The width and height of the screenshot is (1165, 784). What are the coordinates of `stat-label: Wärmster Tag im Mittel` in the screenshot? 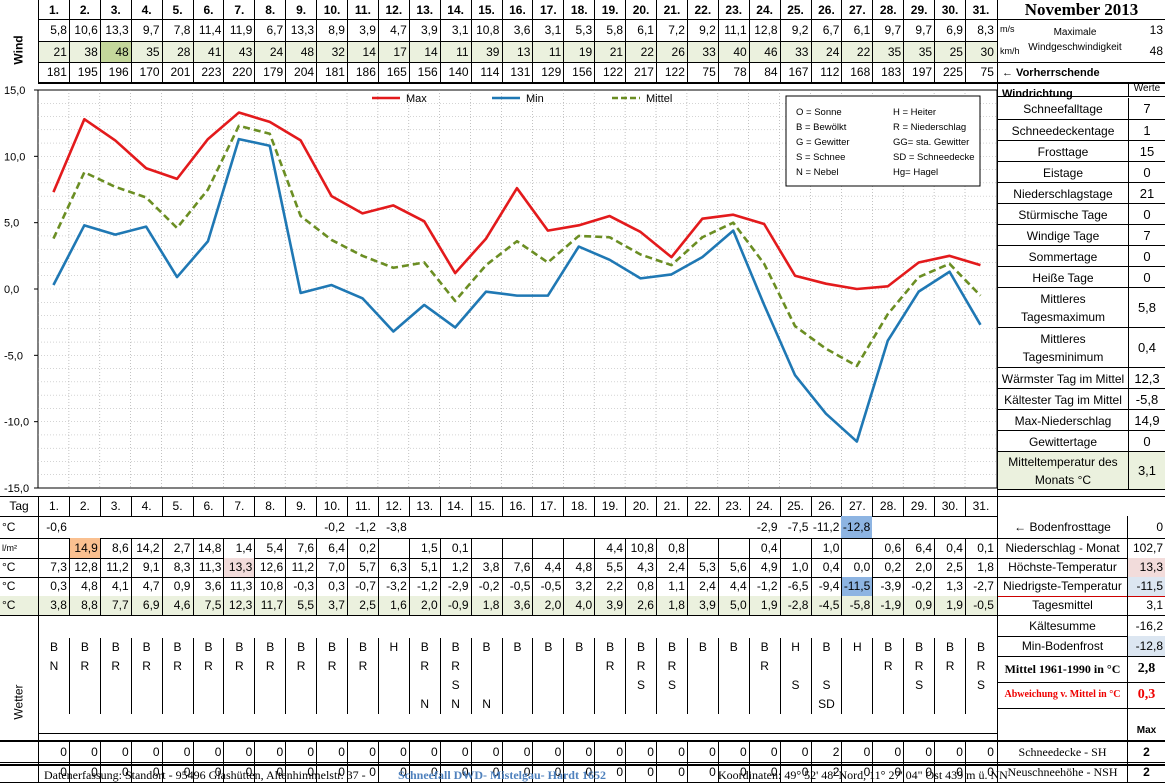 It's located at (1063, 378).